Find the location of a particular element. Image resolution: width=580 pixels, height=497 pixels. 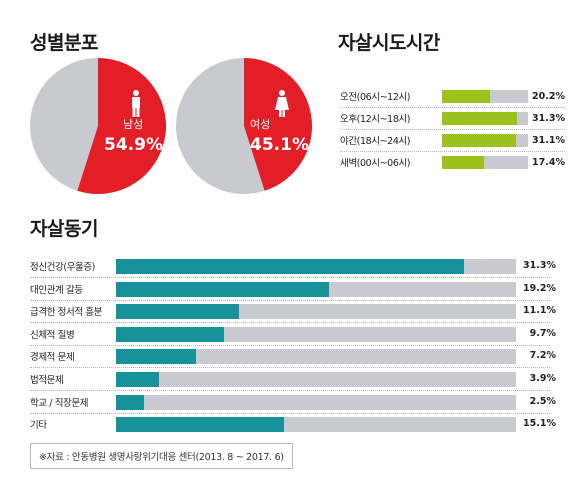

motive-bar-value: 9.7% is located at coordinates (542, 333).